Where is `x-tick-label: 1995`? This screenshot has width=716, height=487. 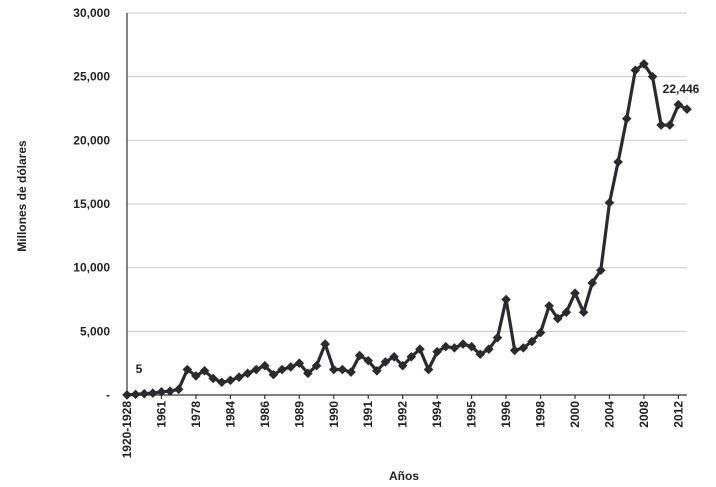
x-tick-label: 1995 is located at coordinates (472, 414).